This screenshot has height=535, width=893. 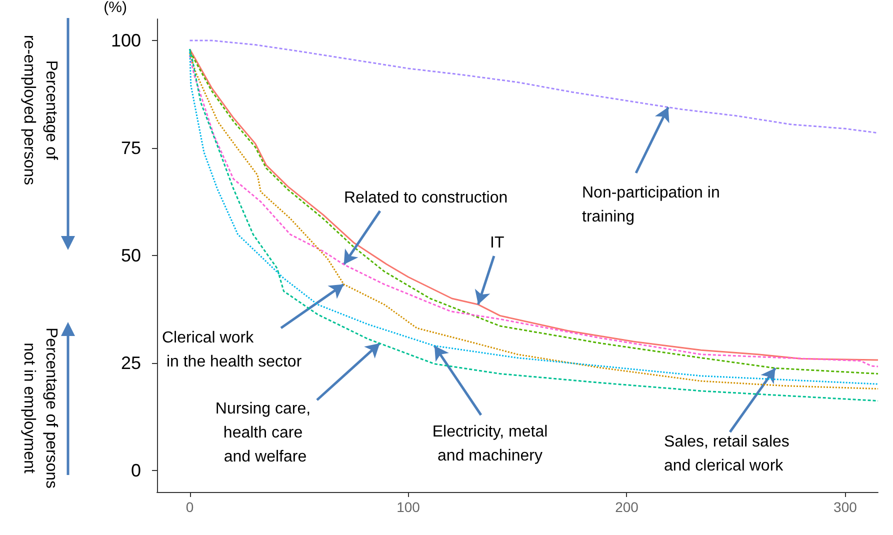 What do you see at coordinates (426, 198) in the screenshot?
I see `annotation: Related to construction` at bounding box center [426, 198].